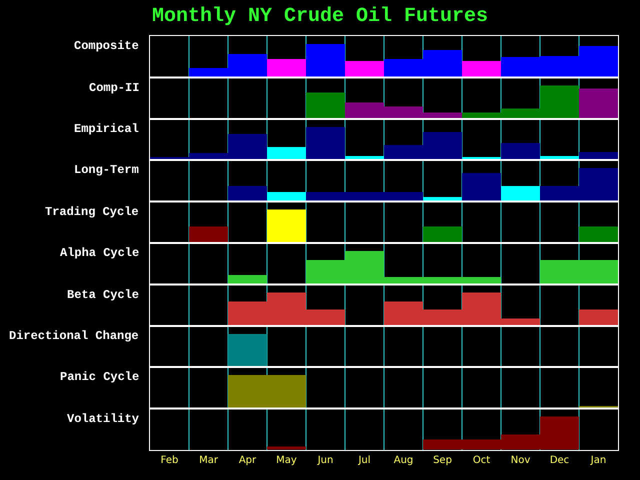 The width and height of the screenshot is (640, 480). What do you see at coordinates (169, 460) in the screenshot?
I see `x-tick-label: Feb` at bounding box center [169, 460].